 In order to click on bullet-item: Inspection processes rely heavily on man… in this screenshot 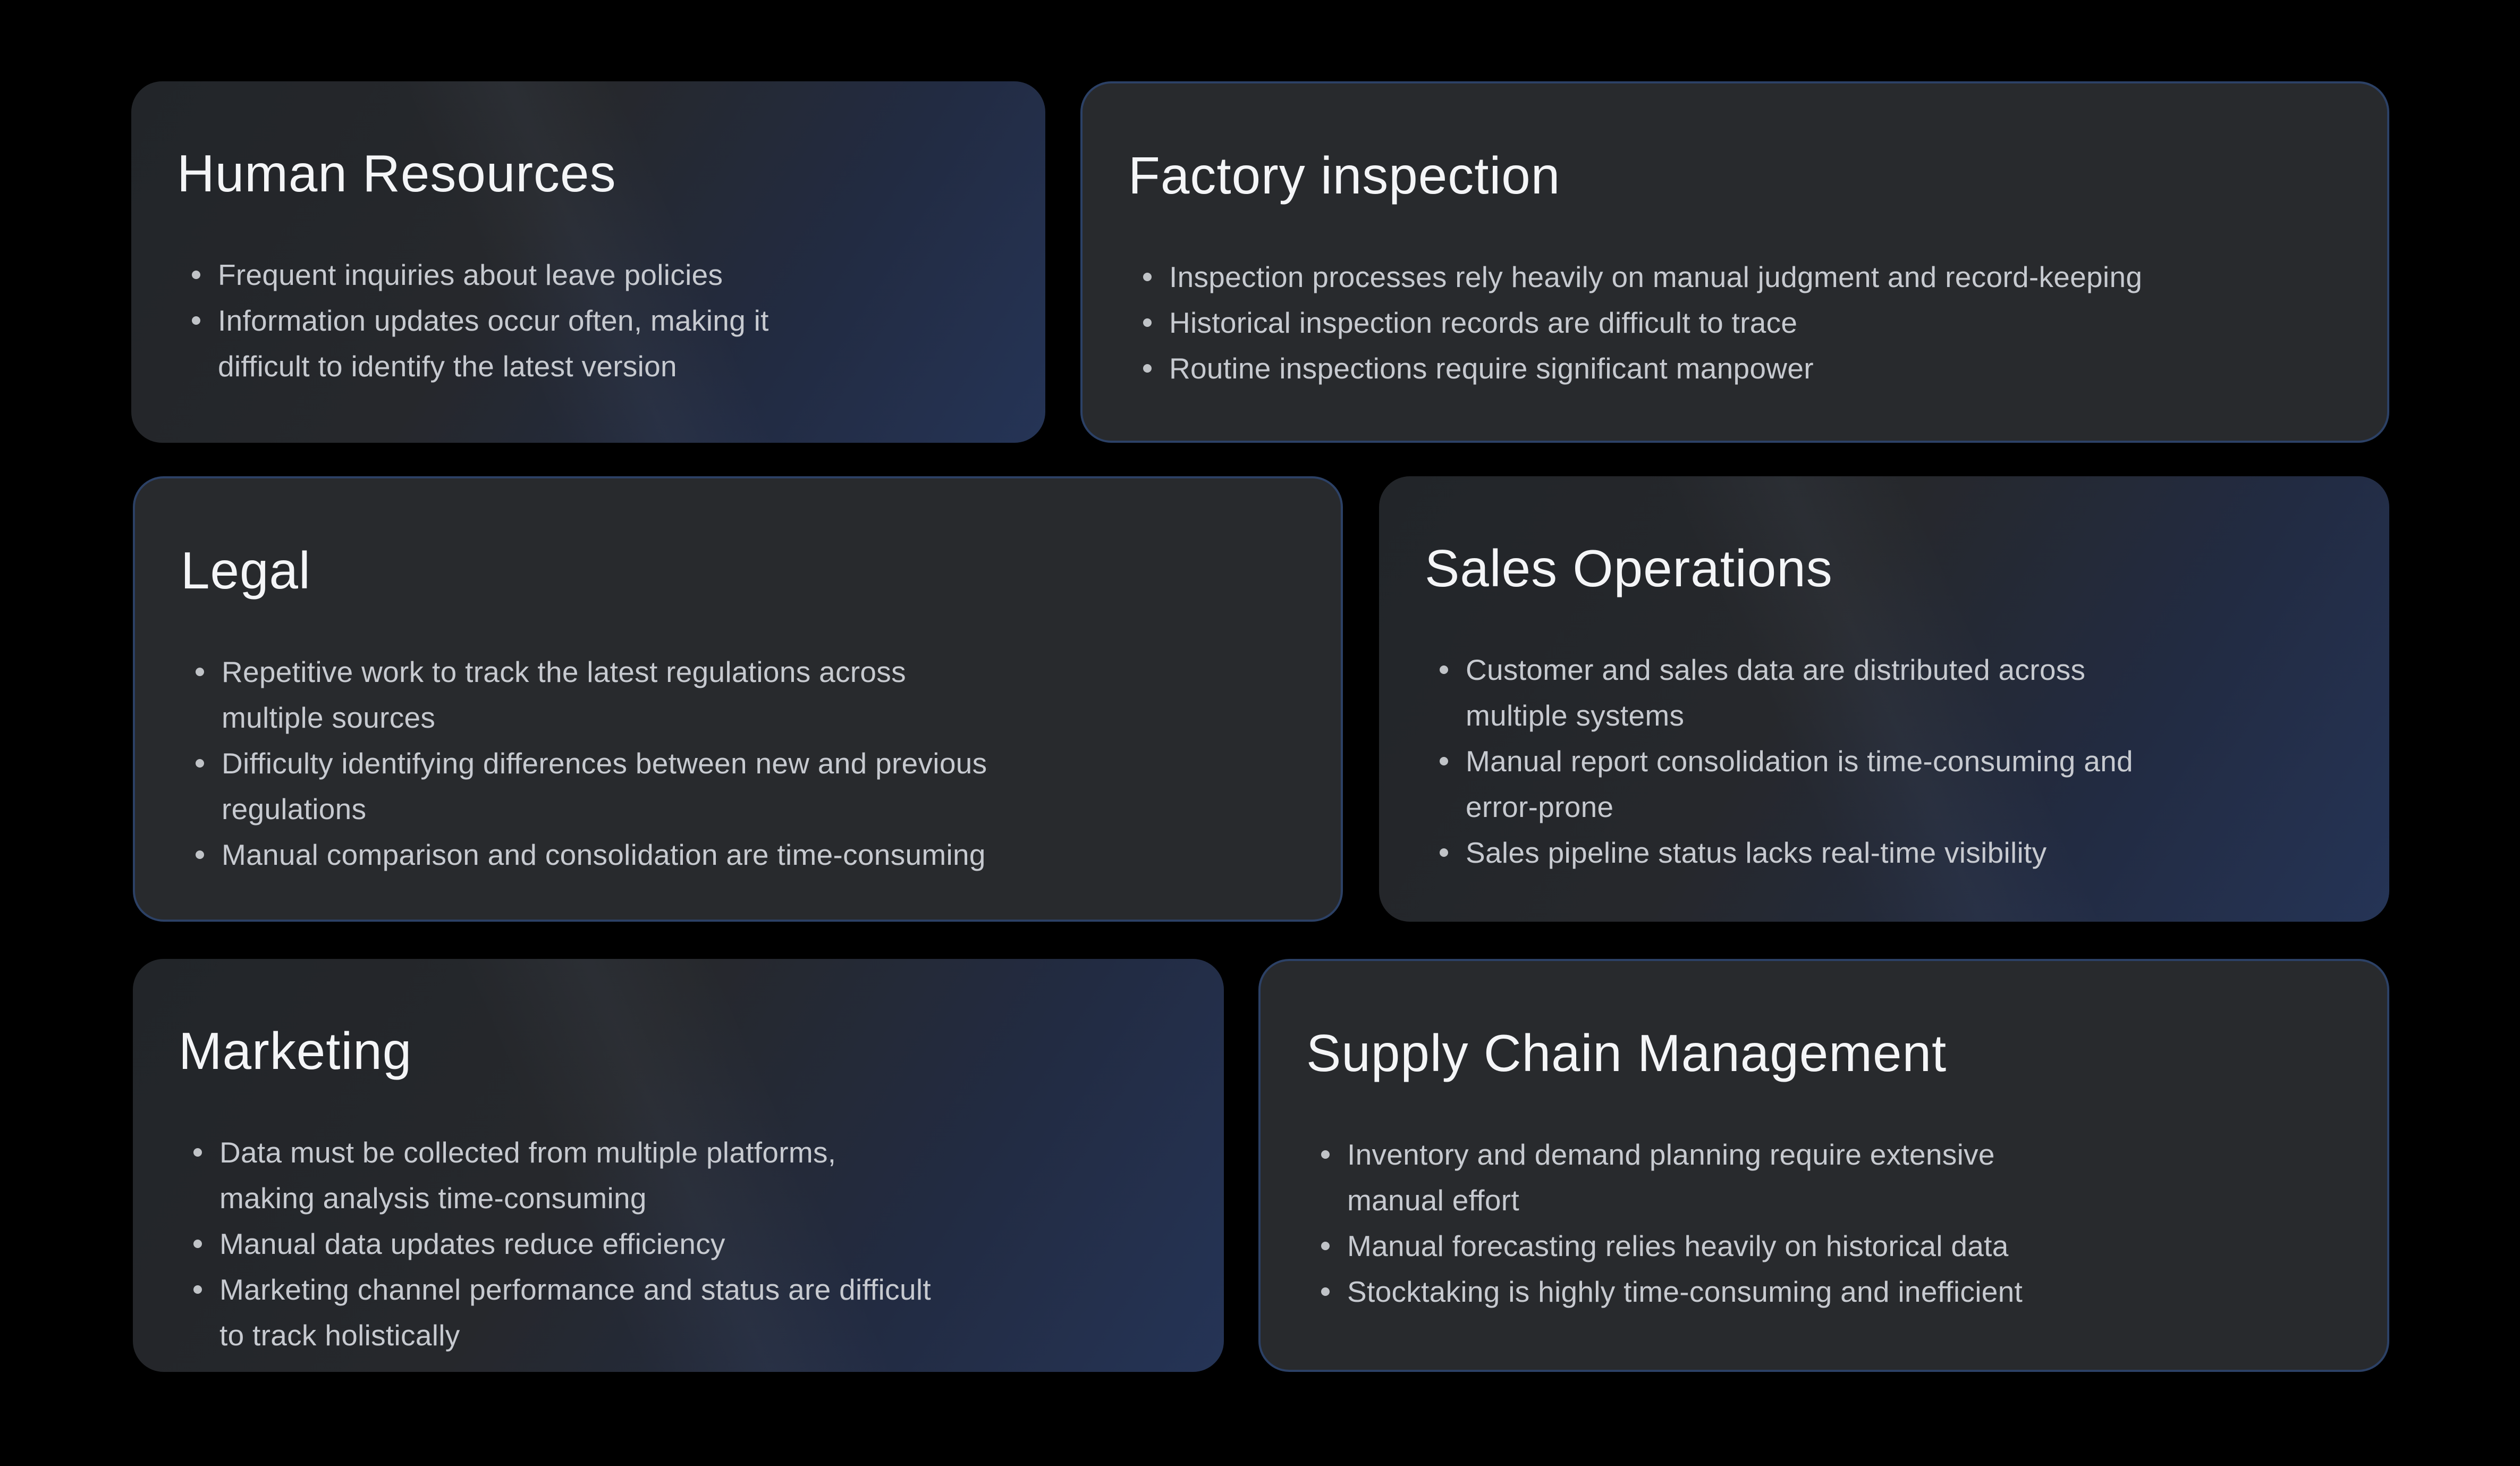, I will do `click(1733, 277)`.